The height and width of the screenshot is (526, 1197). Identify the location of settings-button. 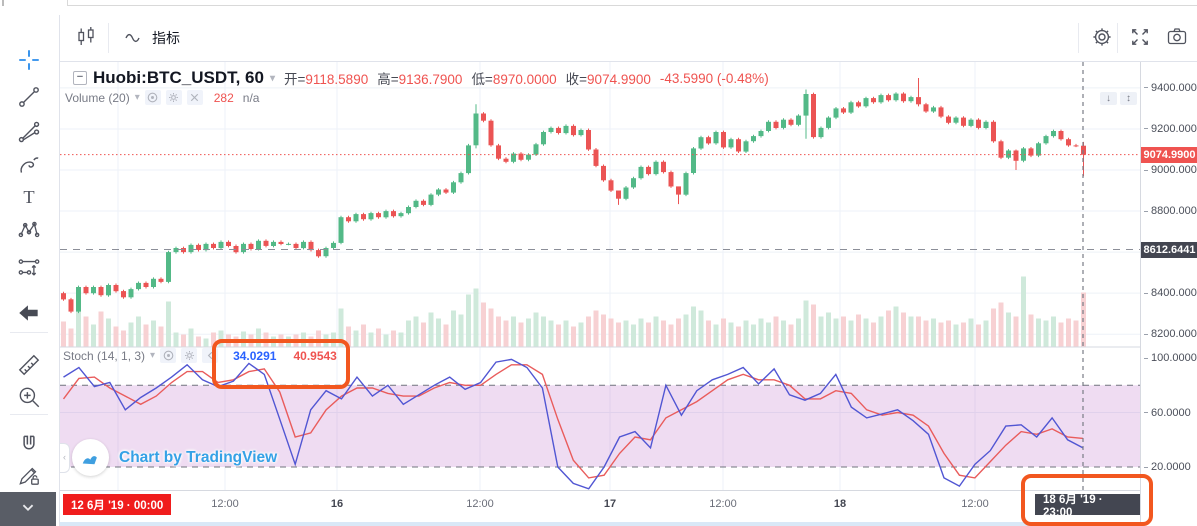
(1102, 38).